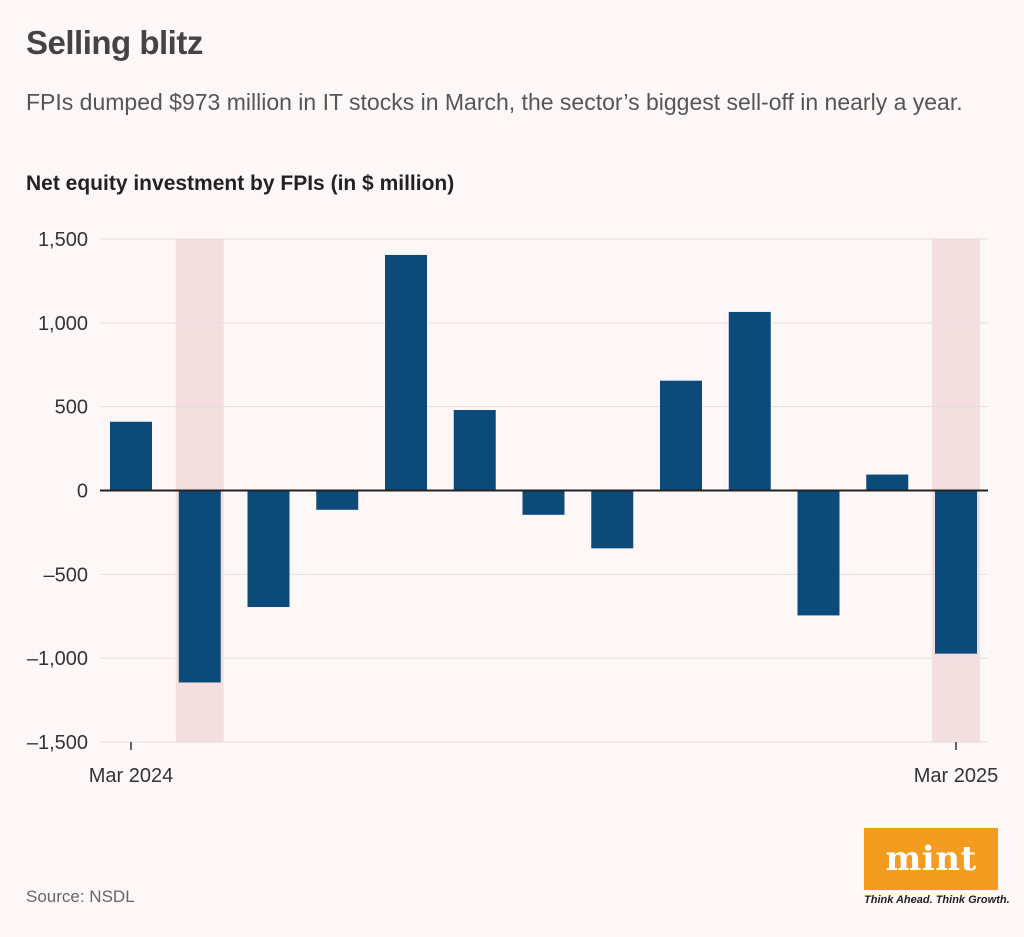  I want to click on mint-logo: mint Think Ahead. Think Growth., so click(937, 869).